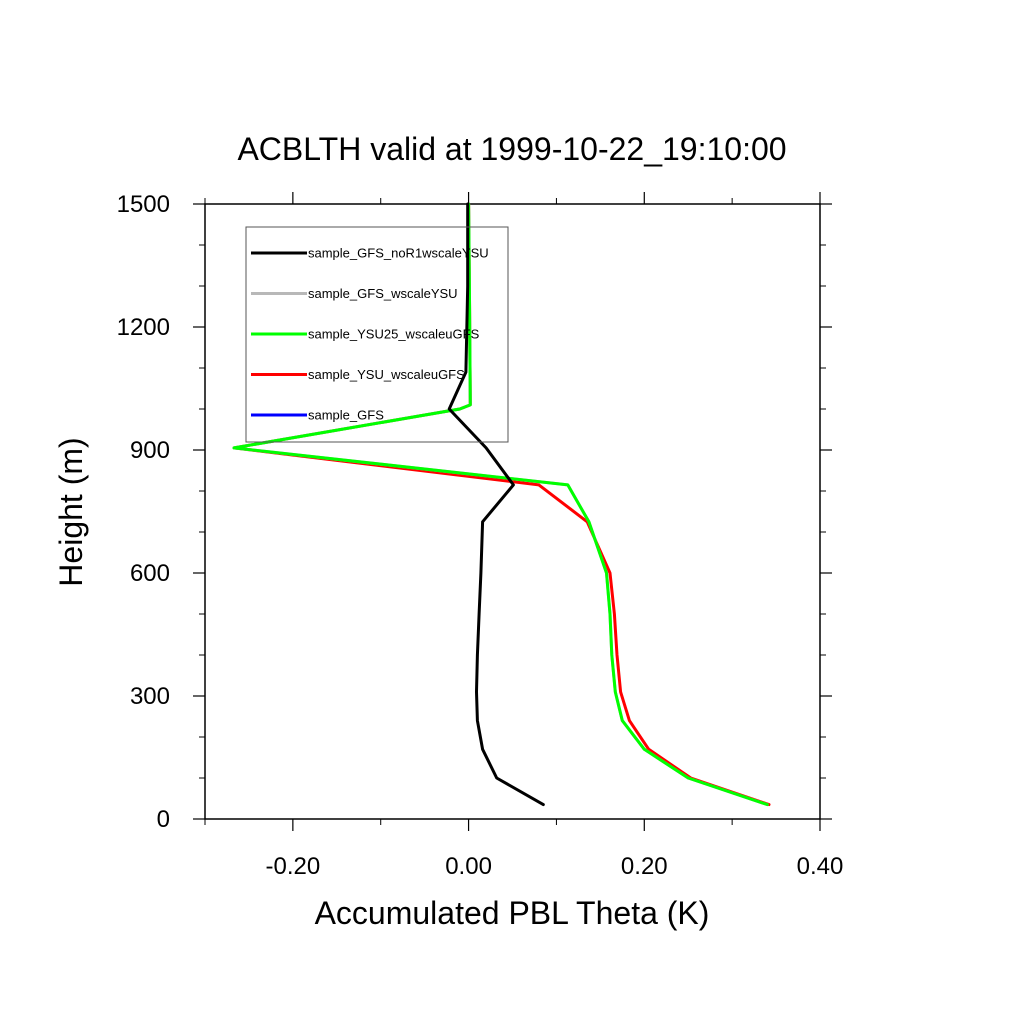 Image resolution: width=1024 pixels, height=1024 pixels. Describe the element at coordinates (394, 334) in the screenshot. I see `legend-label: sample_YSU25_wscaleuGFS` at that location.